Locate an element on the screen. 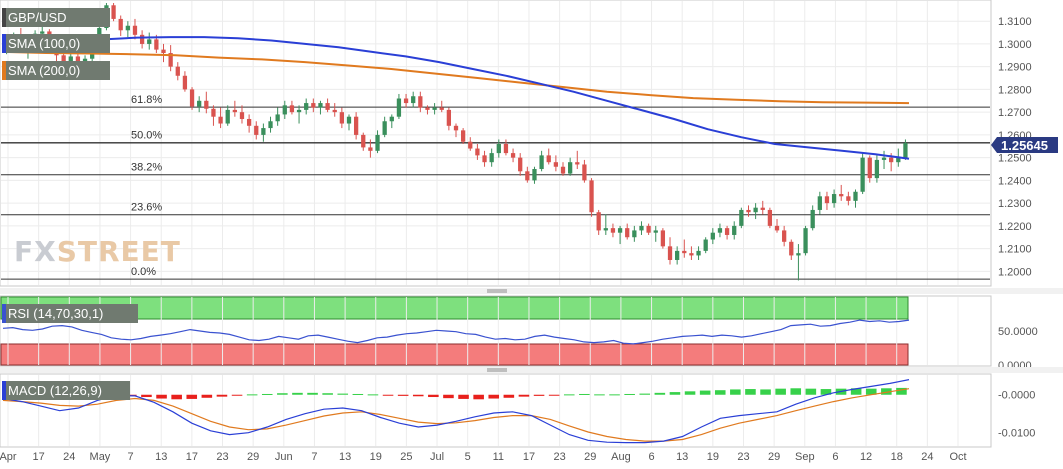 The height and width of the screenshot is (469, 1063). rsi-tag: RSI (14,70,30,1) is located at coordinates (70, 313).